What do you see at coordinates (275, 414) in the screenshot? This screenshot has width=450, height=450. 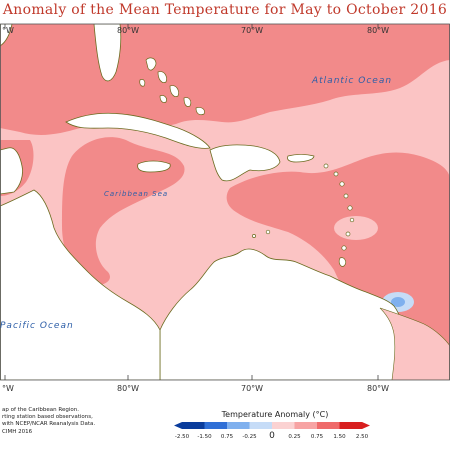 I see `legend-title: Temperature Anomaly (°C)` at bounding box center [275, 414].